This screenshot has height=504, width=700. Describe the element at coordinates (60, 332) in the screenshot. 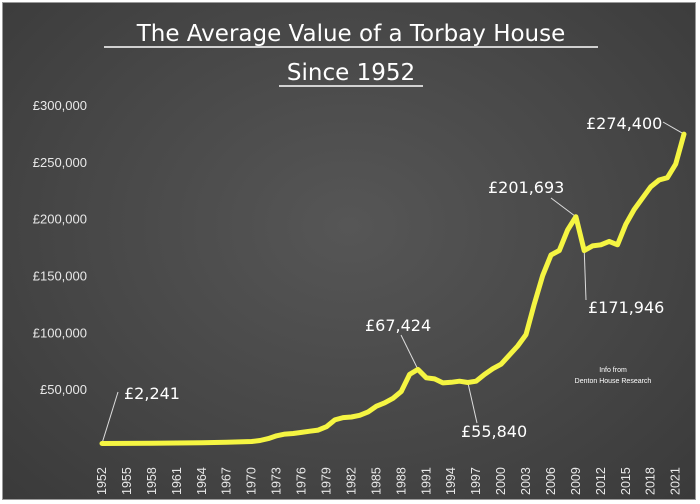

I see `y-tick-label: £100,000` at that location.